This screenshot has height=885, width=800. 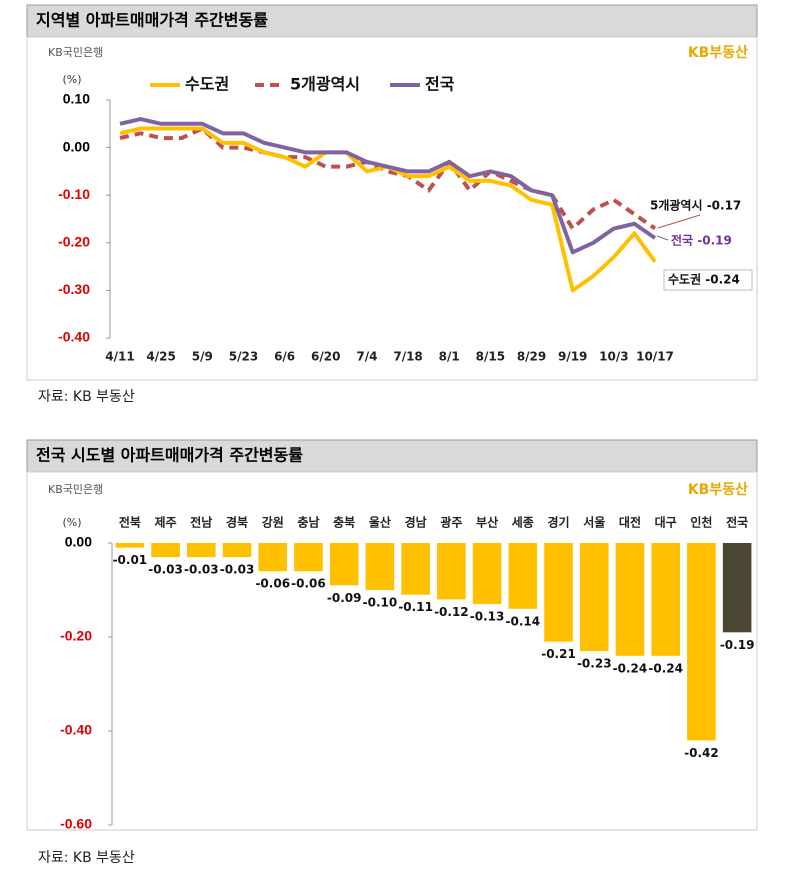 What do you see at coordinates (308, 522) in the screenshot?
I see `x-tick-label: 충남` at bounding box center [308, 522].